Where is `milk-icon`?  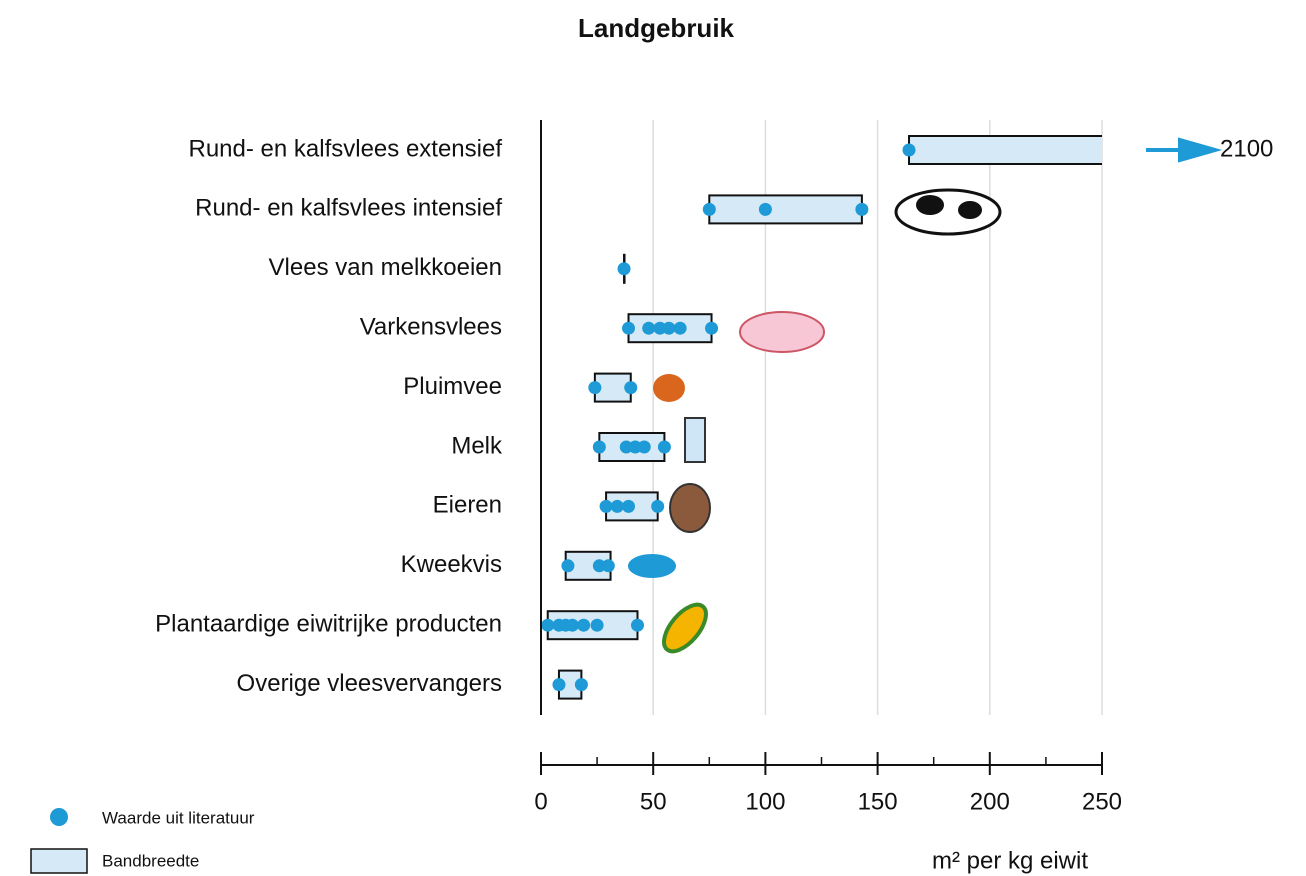 milk-icon is located at coordinates (695, 440).